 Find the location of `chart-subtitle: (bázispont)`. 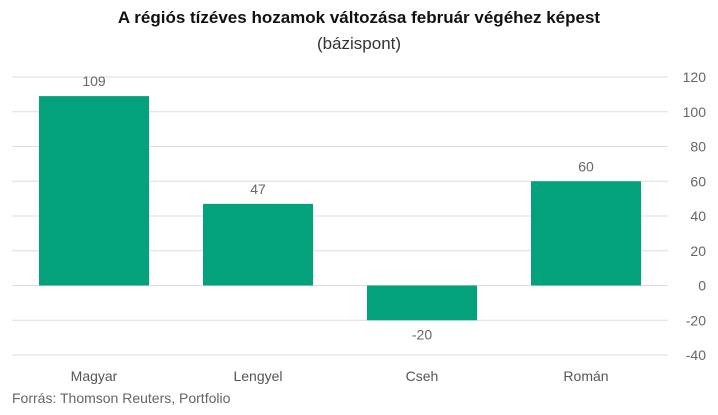

chart-subtitle: (bázispont) is located at coordinates (359, 43).